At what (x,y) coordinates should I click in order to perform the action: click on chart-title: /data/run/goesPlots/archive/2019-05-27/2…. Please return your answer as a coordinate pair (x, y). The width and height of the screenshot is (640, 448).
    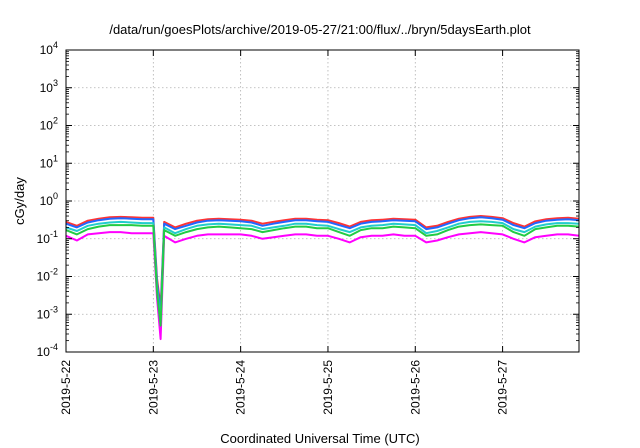
    Looking at the image, I should click on (320, 29).